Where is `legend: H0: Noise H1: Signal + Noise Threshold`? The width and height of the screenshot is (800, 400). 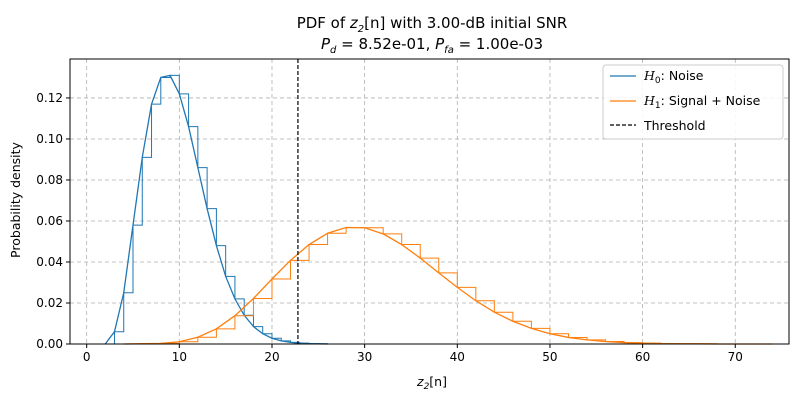
legend: H0: Noise H1: Signal + Noise Threshold is located at coordinates (693, 102).